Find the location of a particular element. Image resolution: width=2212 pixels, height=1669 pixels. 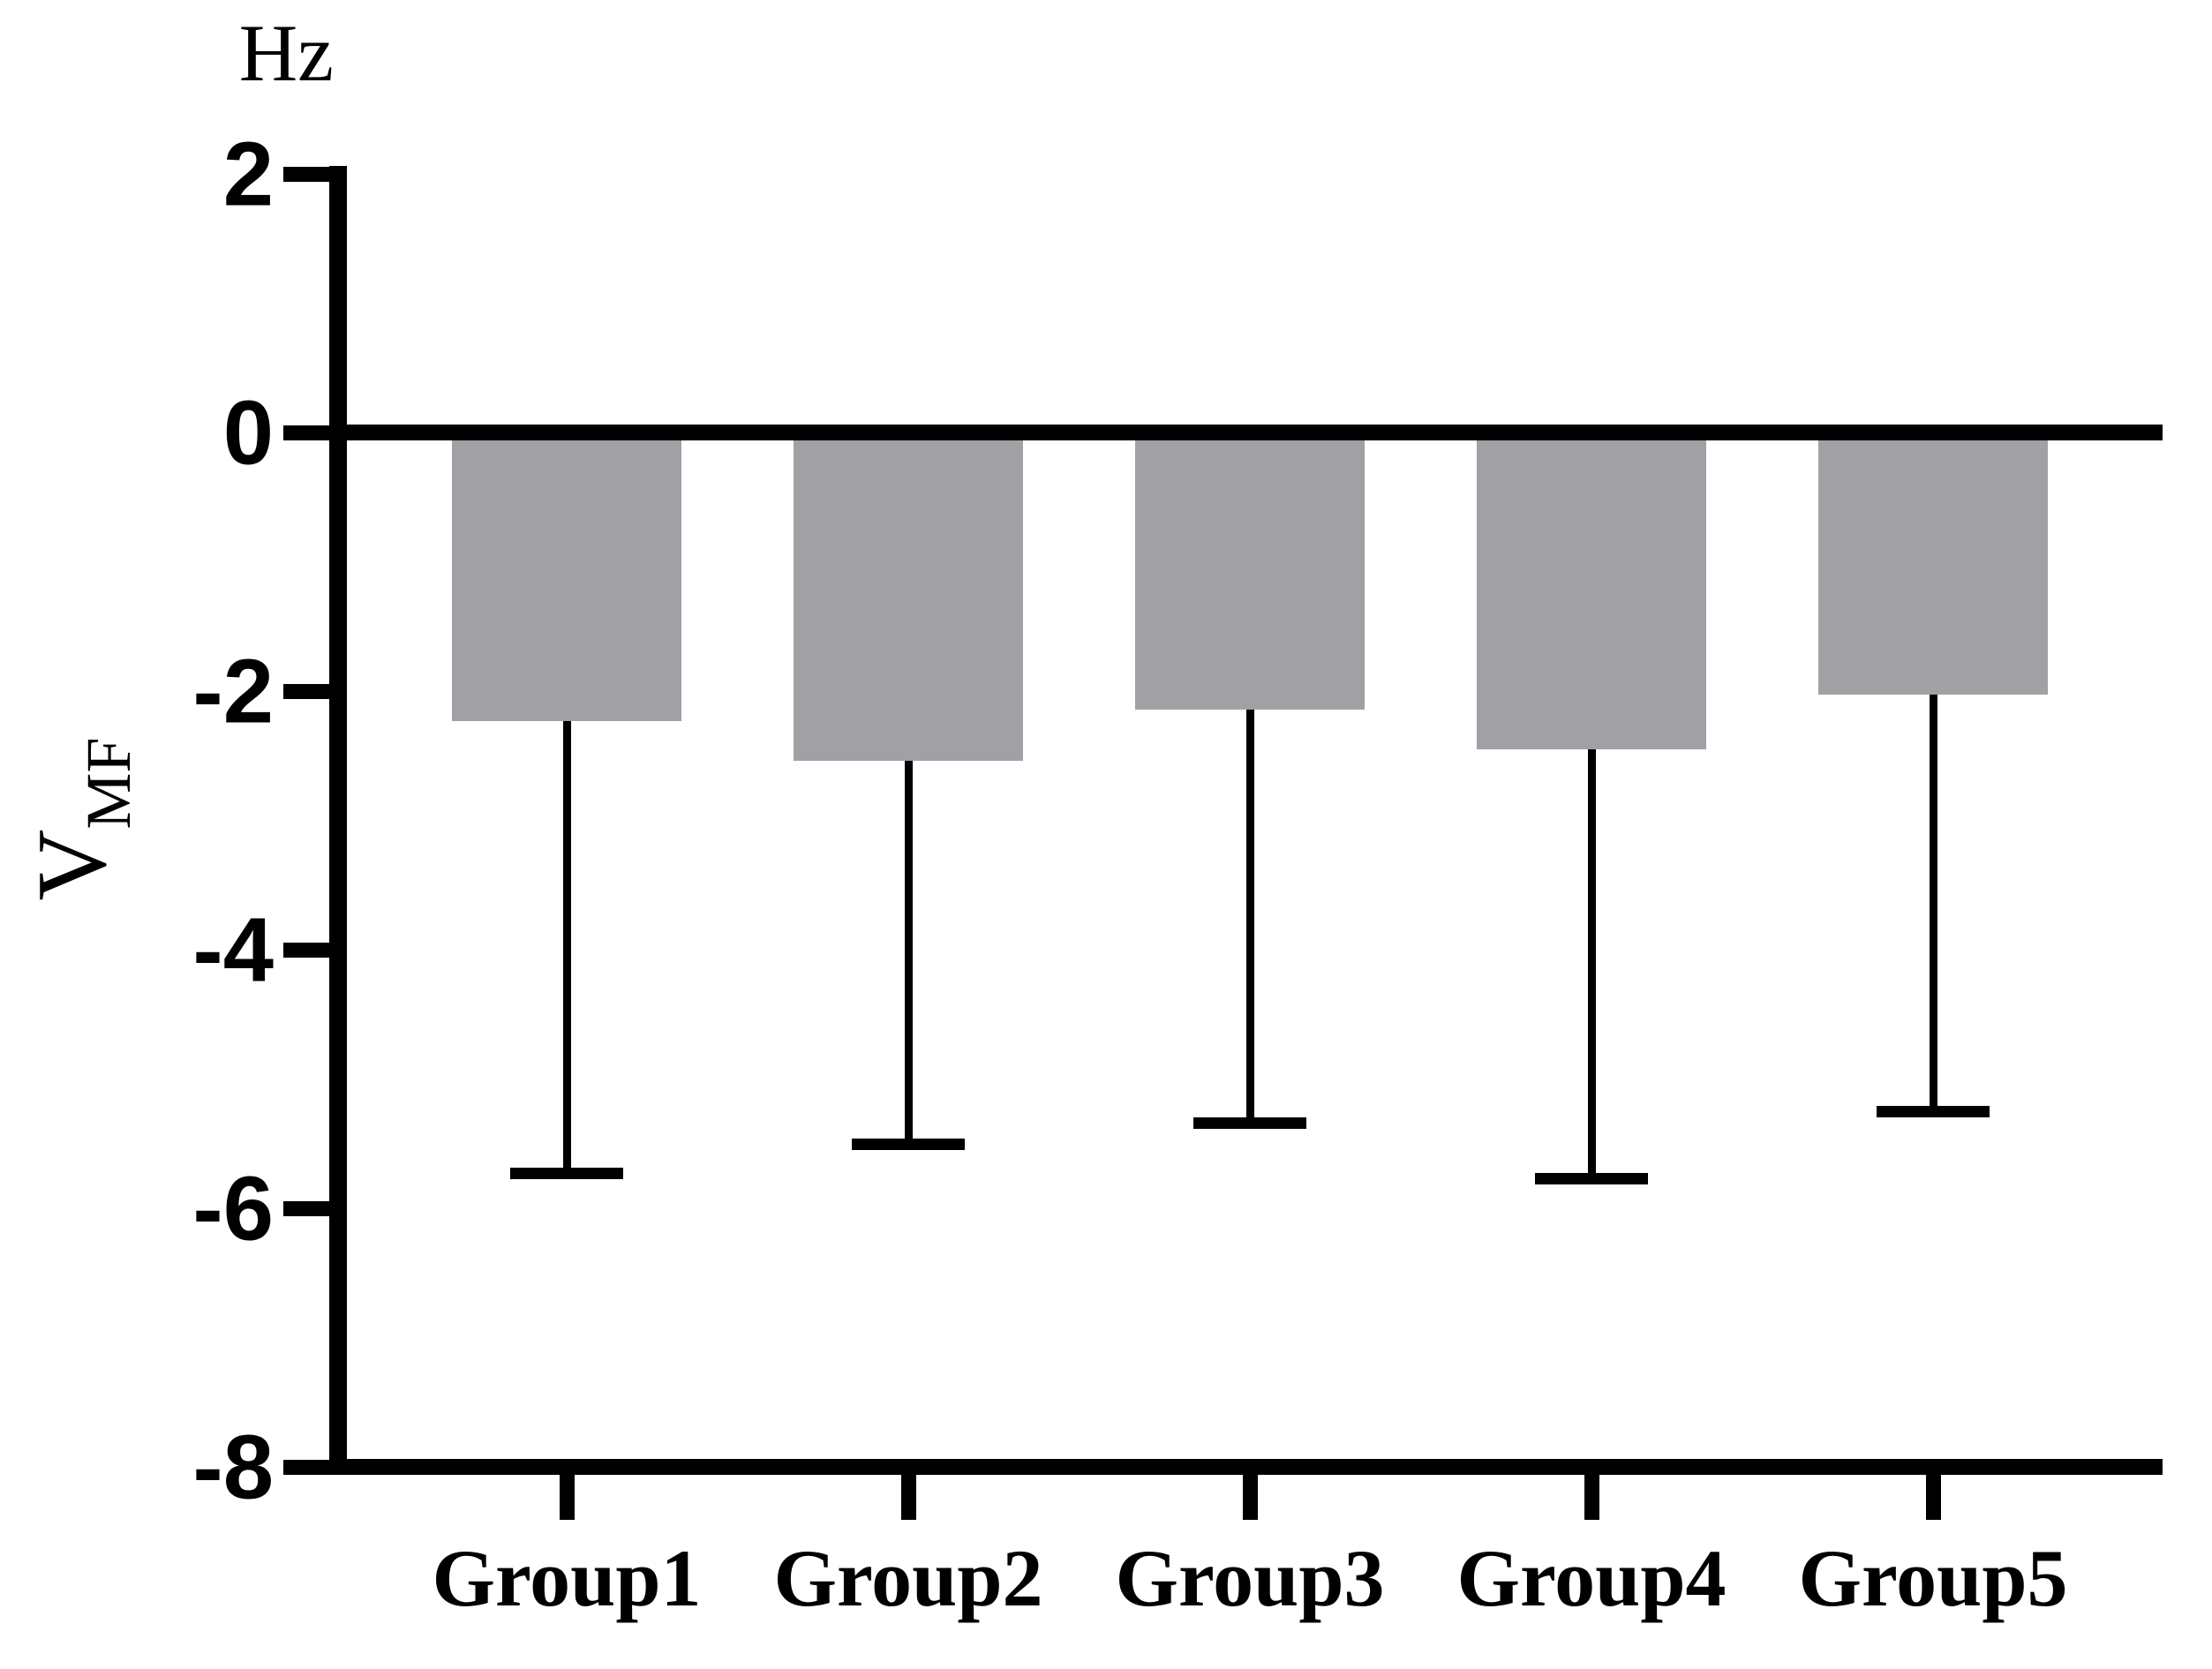

y-axis-line is located at coordinates (338, 820).